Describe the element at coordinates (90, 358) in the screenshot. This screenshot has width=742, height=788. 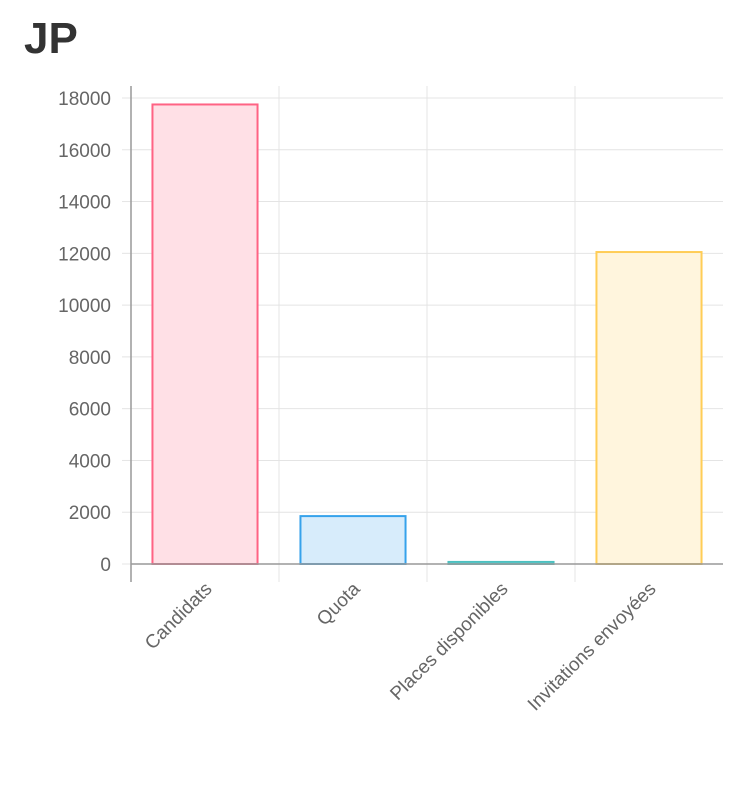
I see `y-tick-label: 8000` at that location.